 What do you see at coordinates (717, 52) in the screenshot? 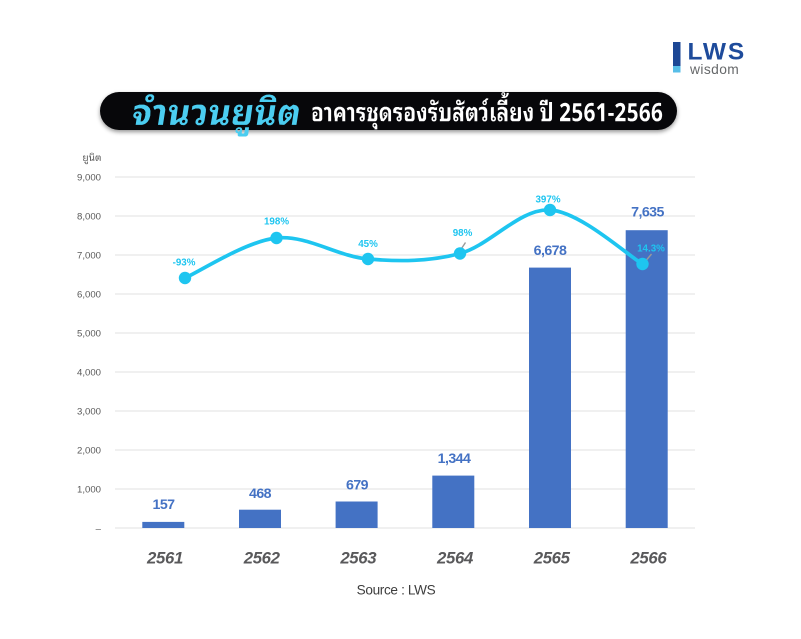
I see `svg-text: LWS` at bounding box center [717, 52].